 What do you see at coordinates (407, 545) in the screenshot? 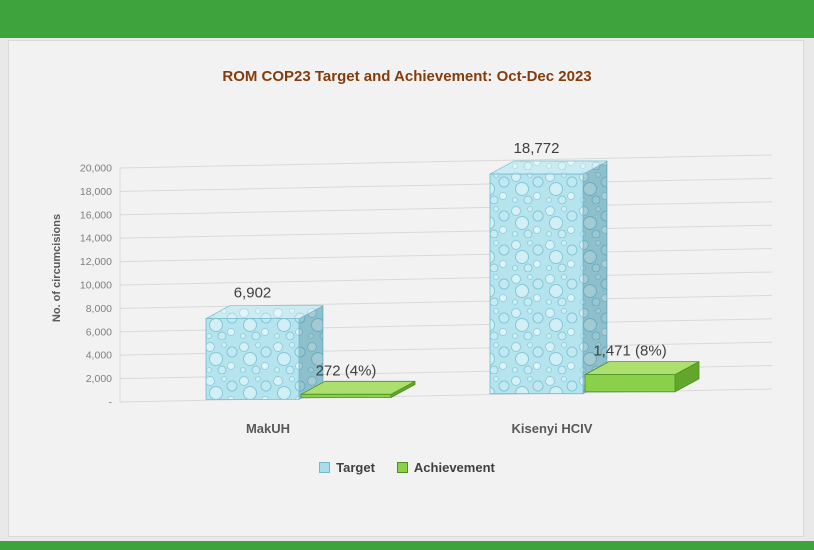
I see `bottom-green-strip` at bounding box center [407, 545].